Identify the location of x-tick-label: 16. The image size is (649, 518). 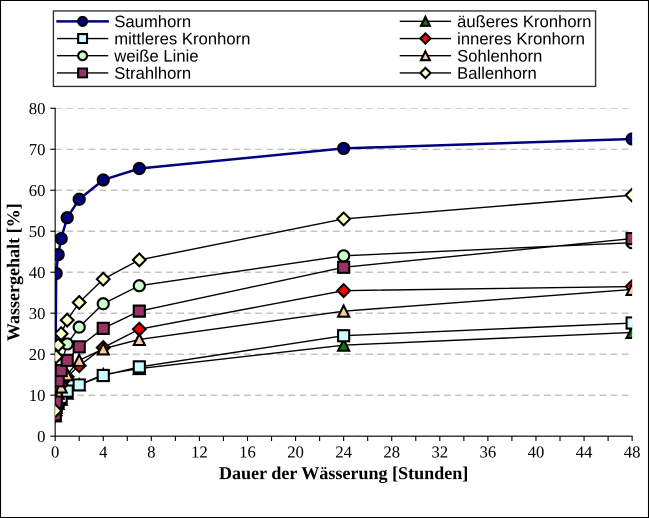
(248, 452).